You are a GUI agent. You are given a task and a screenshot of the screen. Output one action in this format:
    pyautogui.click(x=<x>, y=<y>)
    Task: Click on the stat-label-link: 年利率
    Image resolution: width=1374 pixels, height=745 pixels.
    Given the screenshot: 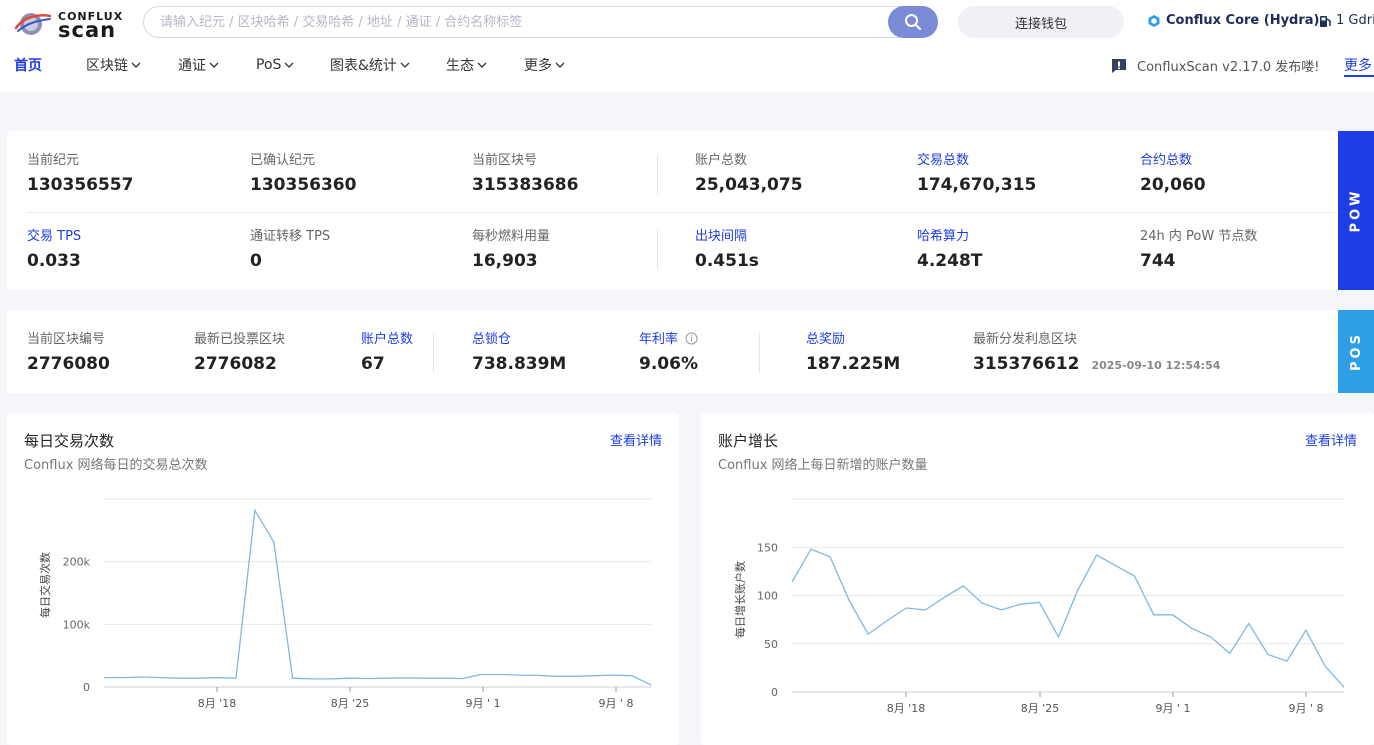 What is the action you would take?
    pyautogui.click(x=668, y=340)
    